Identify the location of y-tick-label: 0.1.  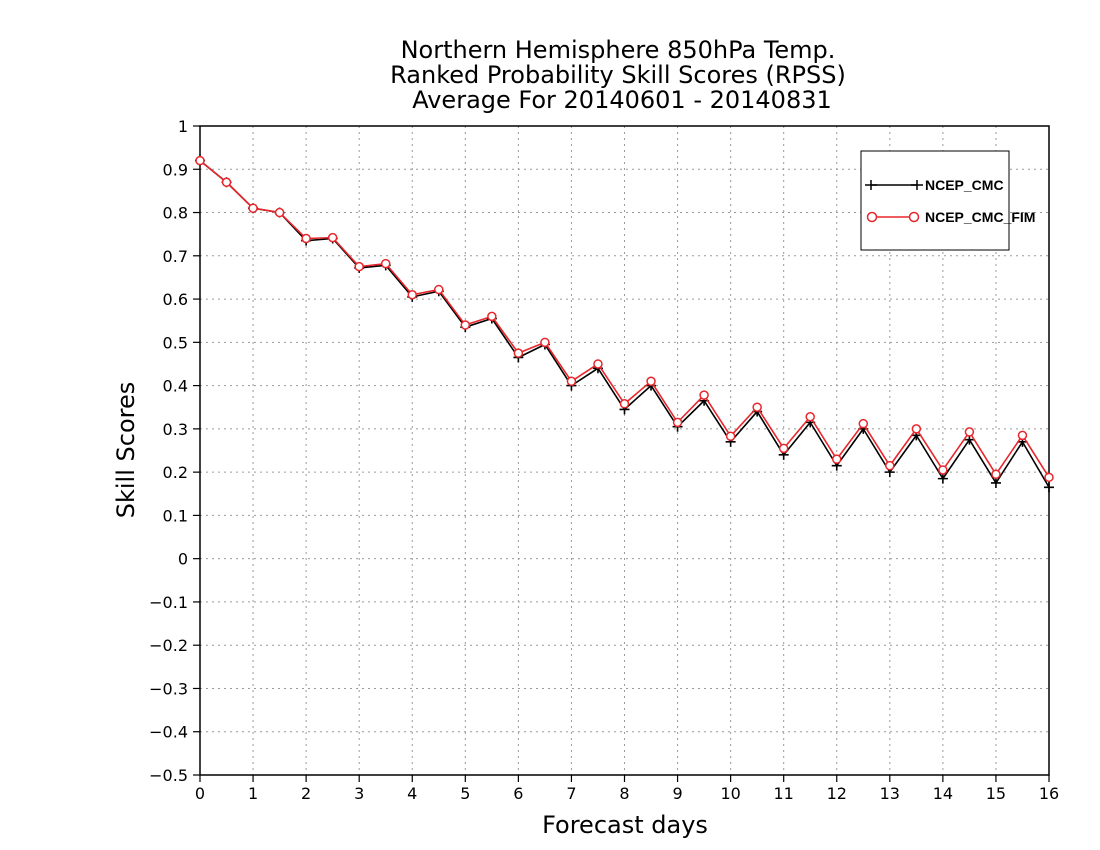
(175, 515).